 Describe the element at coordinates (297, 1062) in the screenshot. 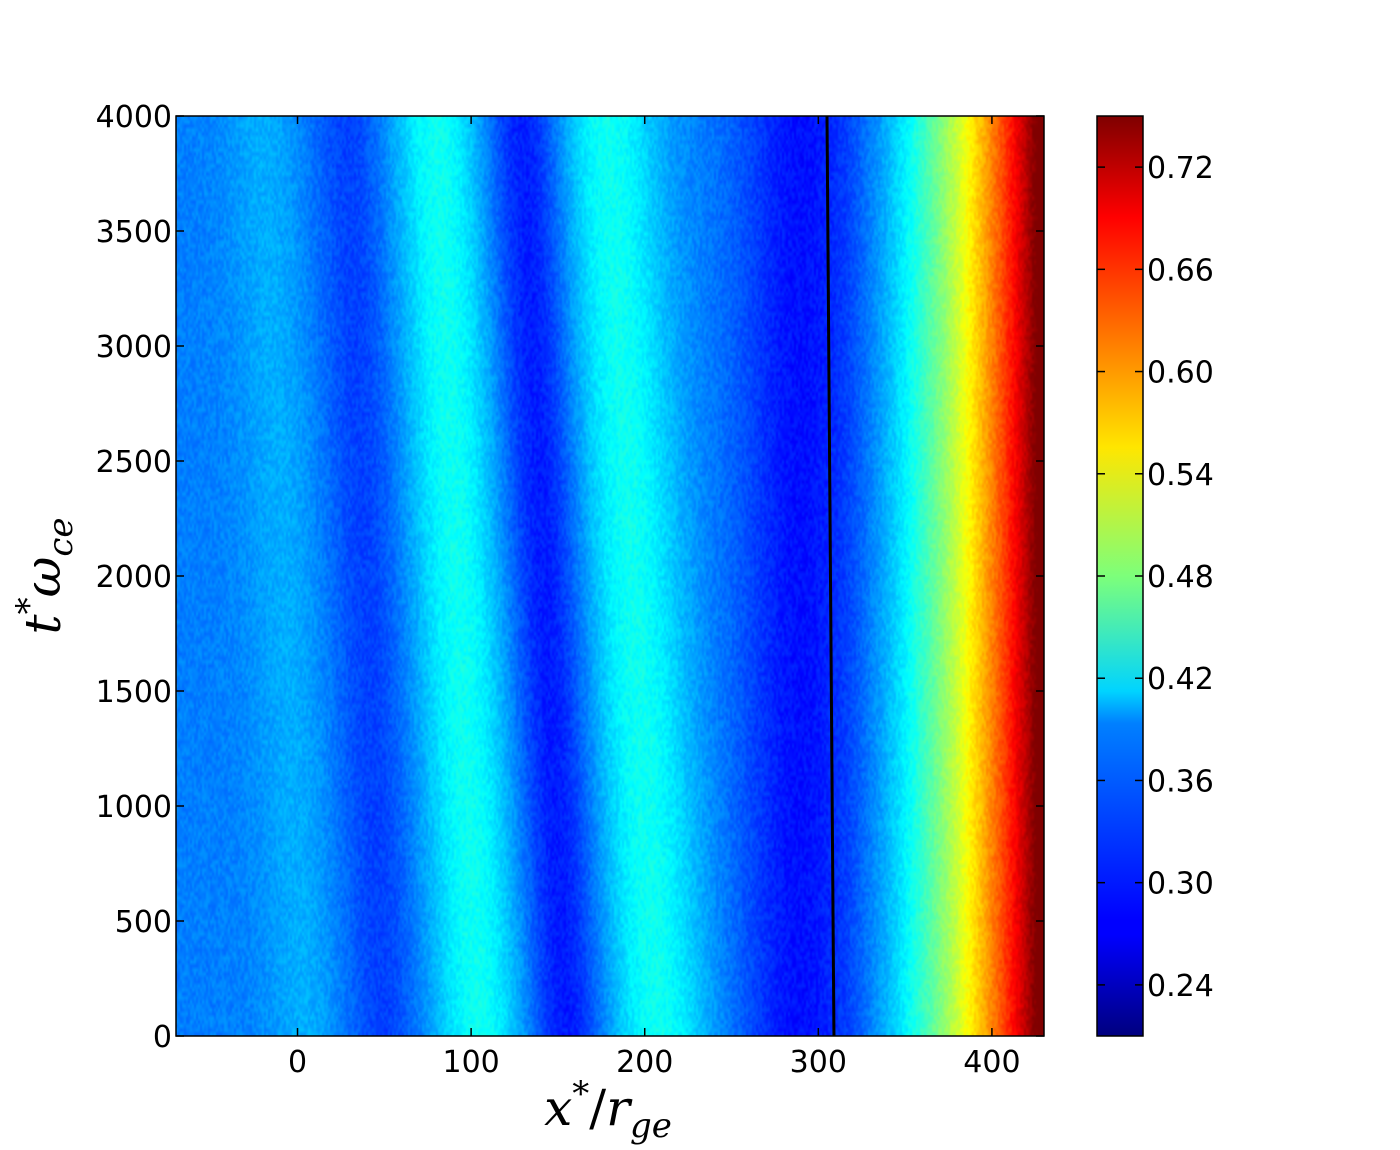

I see `x-tick-label: 0` at that location.